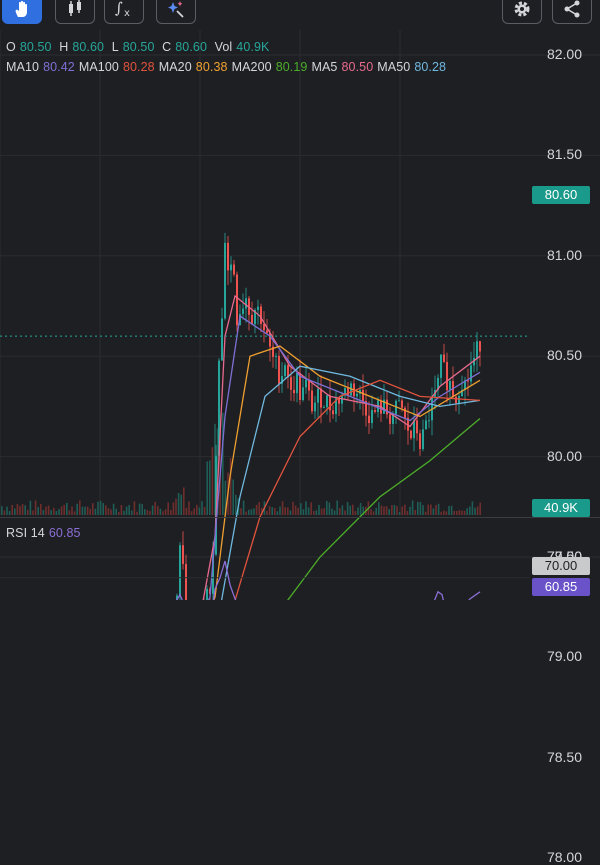  I want to click on ma-line-ma20, so click(347, 472).